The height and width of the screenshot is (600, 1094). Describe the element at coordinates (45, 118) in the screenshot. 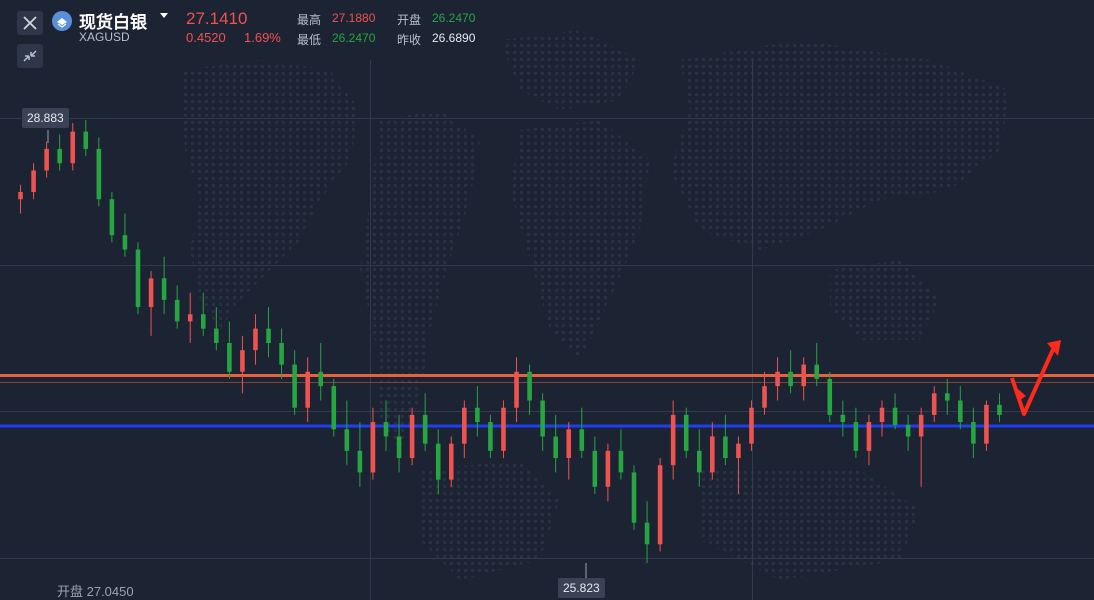

I see `max-price-tag: 28.883` at that location.